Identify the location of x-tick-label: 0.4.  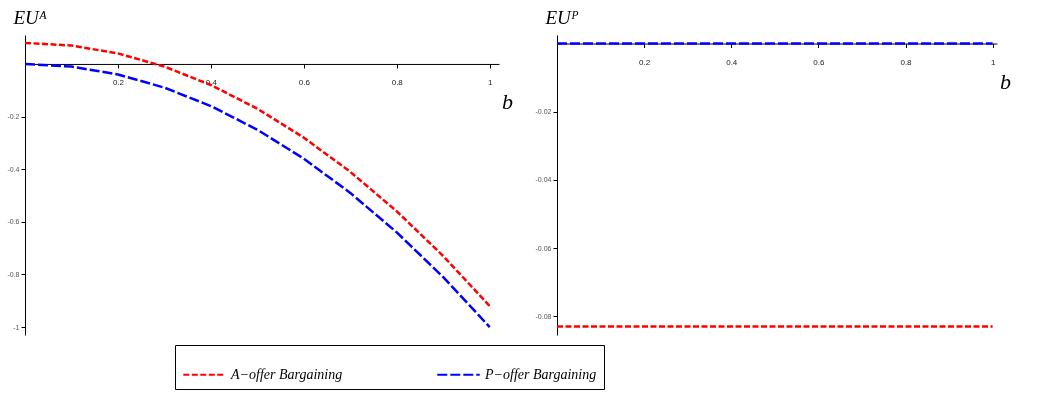
(732, 63).